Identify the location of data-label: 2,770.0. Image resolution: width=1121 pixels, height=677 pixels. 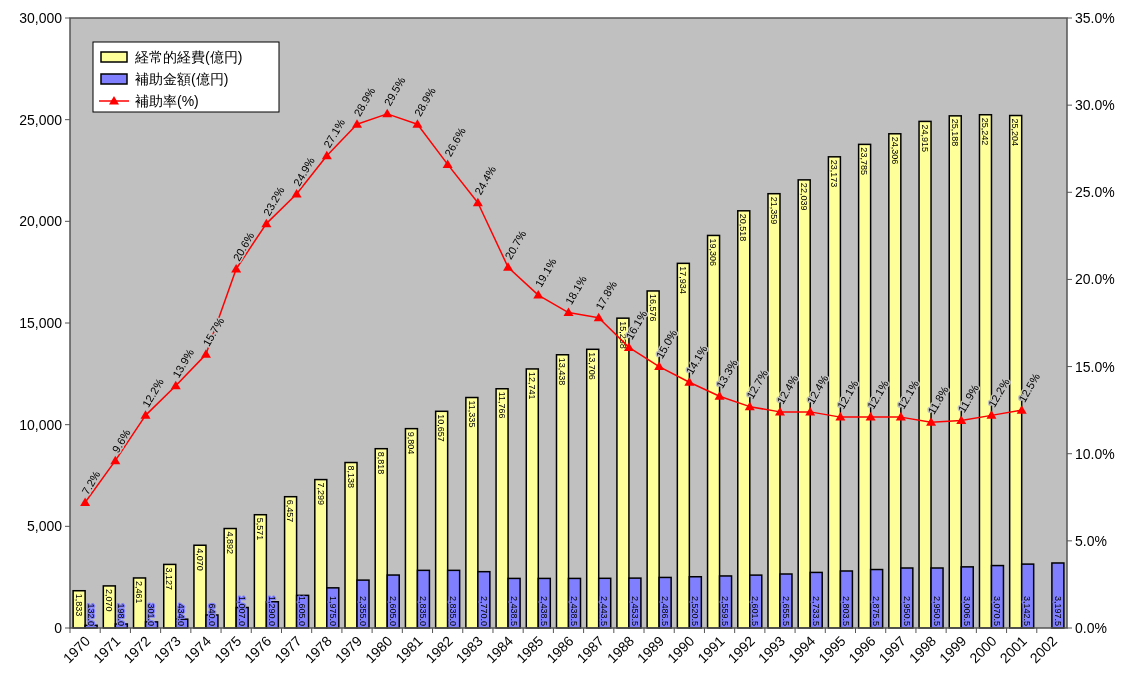
(483, 610).